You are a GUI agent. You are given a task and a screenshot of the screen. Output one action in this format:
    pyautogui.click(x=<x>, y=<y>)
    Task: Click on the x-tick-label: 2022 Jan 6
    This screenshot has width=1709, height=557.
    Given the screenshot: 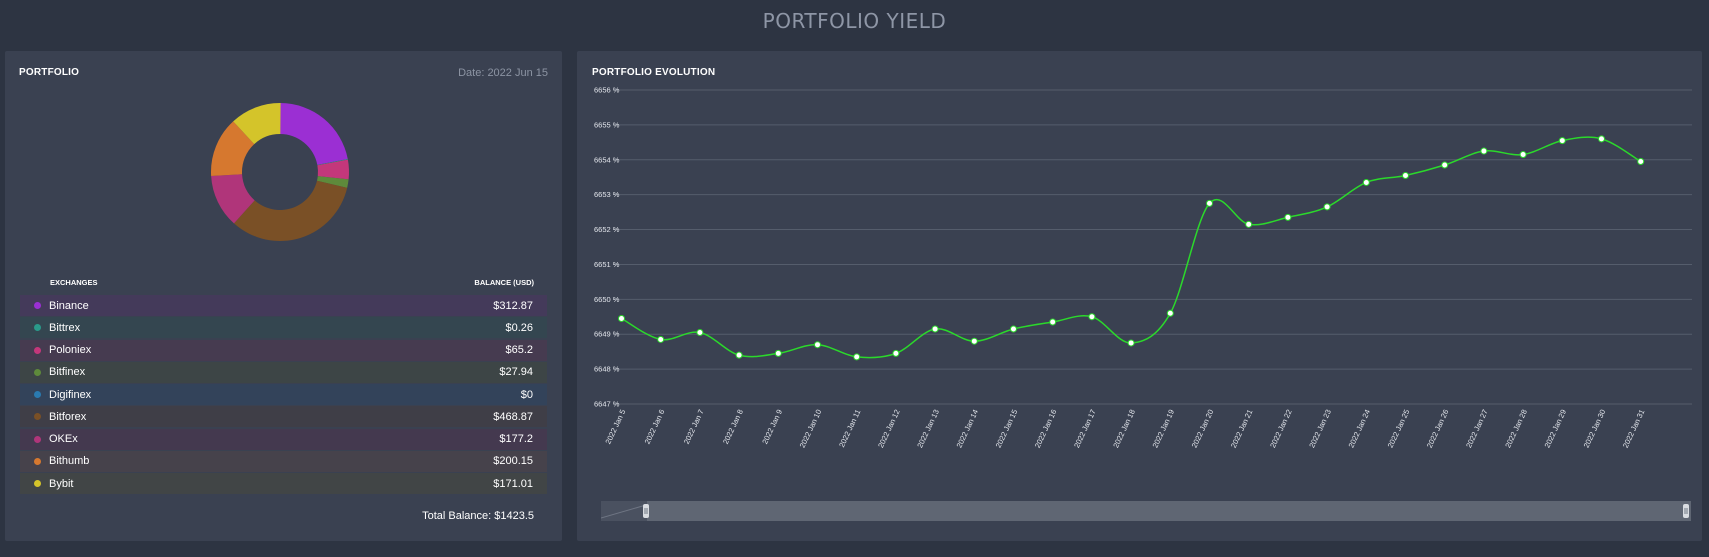 What is the action you would take?
    pyautogui.click(x=655, y=426)
    